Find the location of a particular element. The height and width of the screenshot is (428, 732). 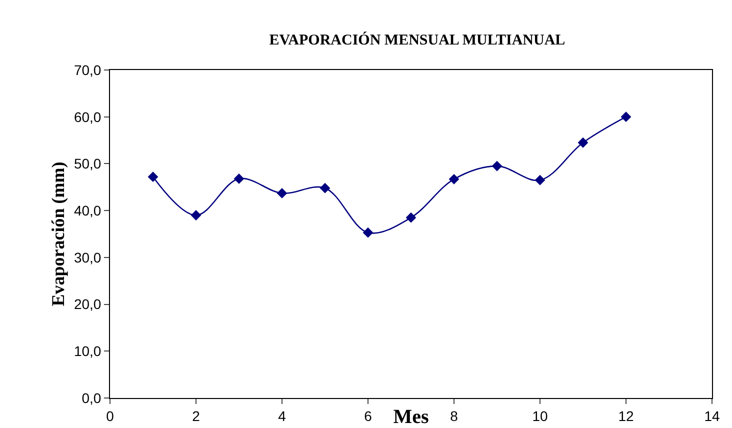

x-tick-label: 10 is located at coordinates (540, 416).